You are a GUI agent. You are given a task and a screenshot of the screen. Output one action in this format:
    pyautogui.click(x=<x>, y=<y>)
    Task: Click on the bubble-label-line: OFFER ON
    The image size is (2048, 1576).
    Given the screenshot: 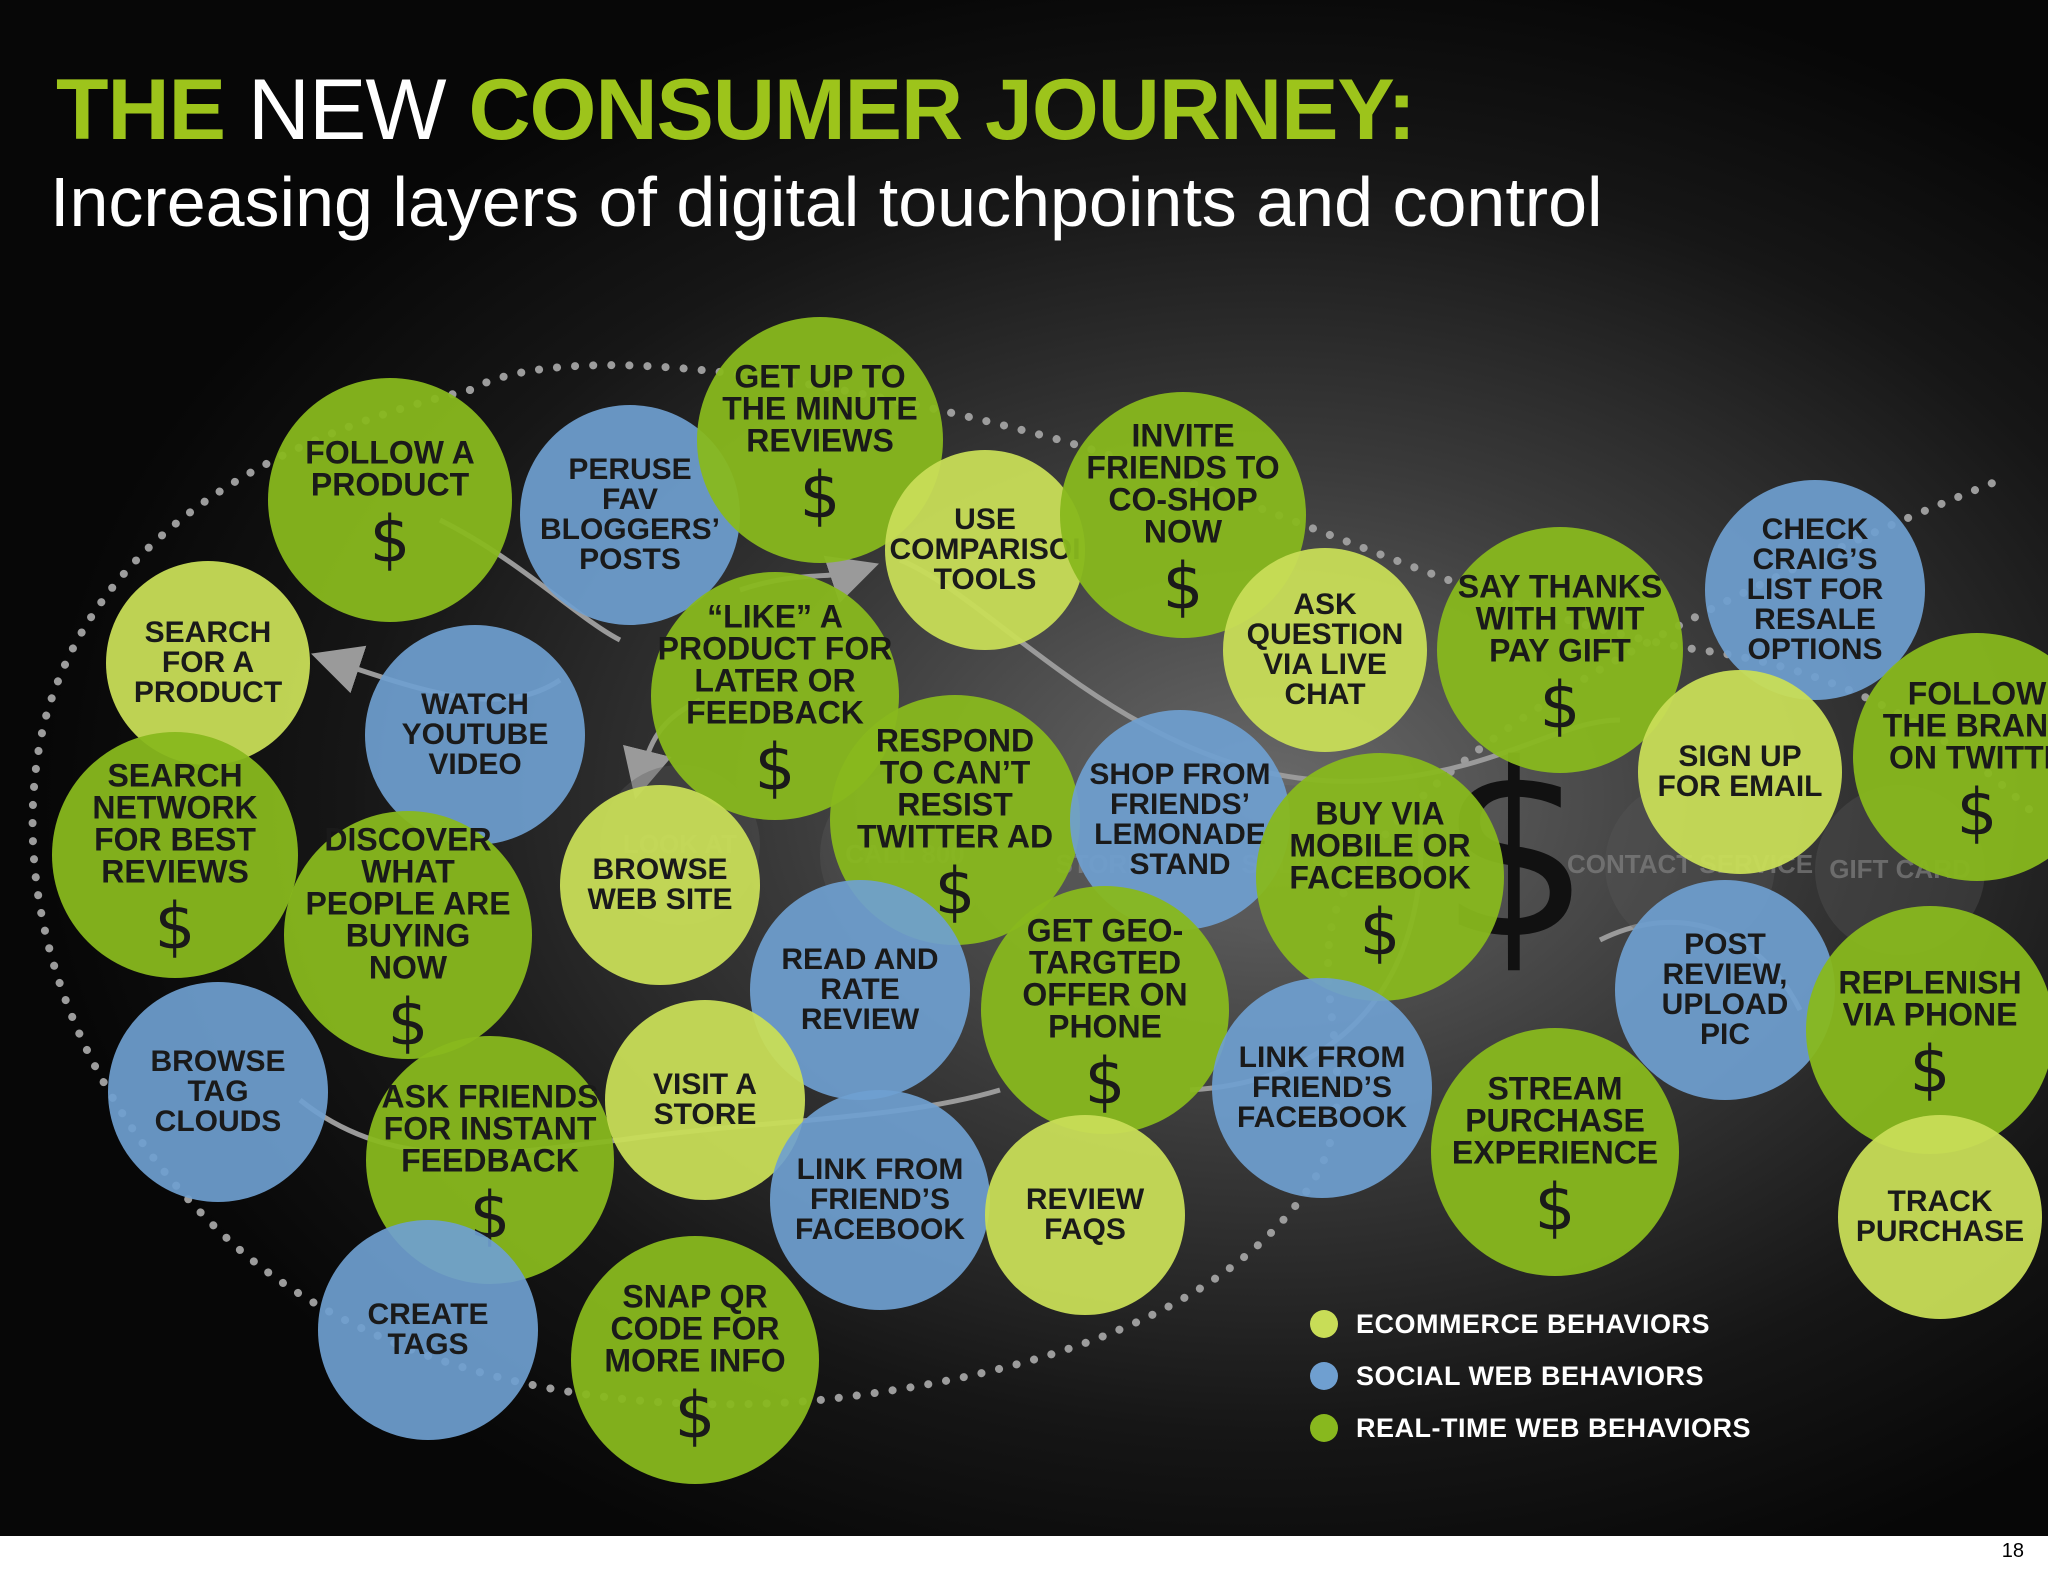 What is the action you would take?
    pyautogui.click(x=1104, y=995)
    